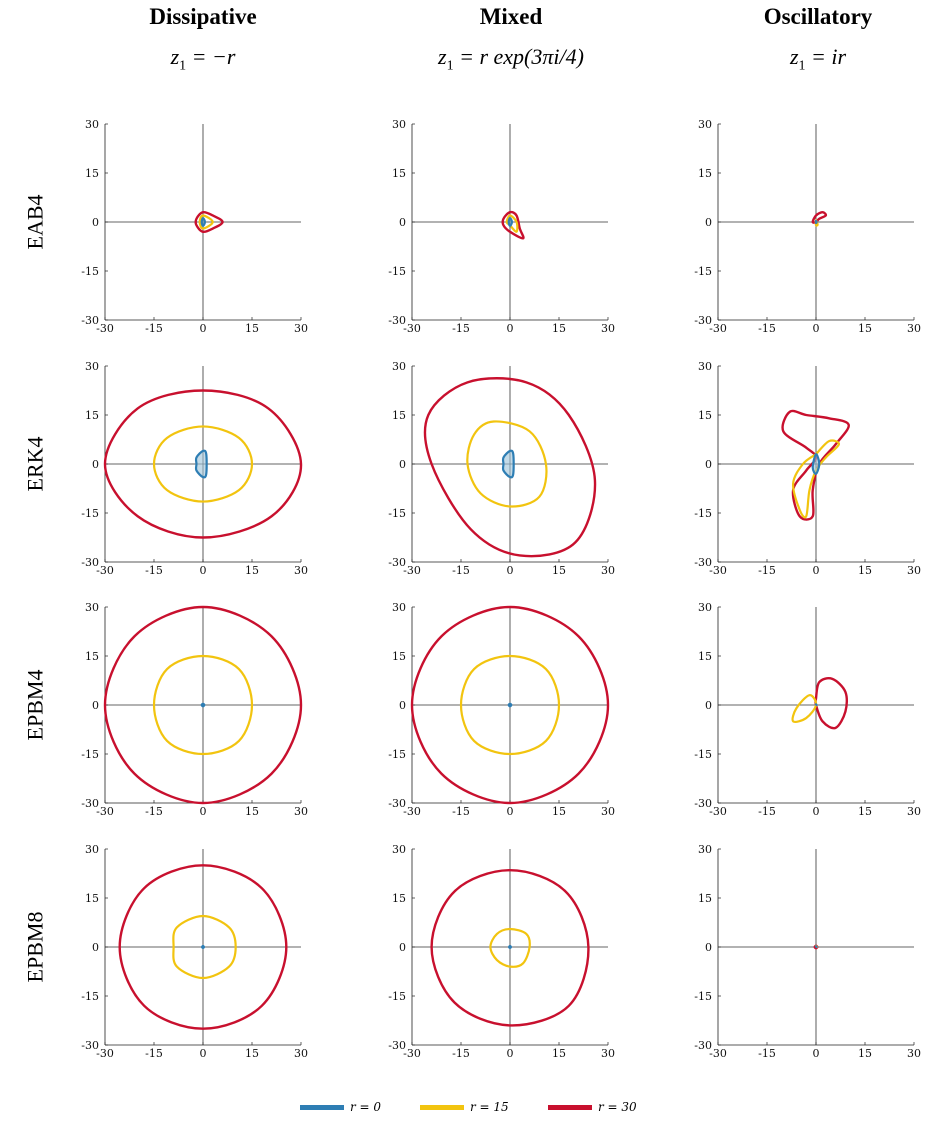 This screenshot has height=1132, width=925. What do you see at coordinates (511, 59) in the screenshot?
I see `column-formula-mixed: z1 = r exp(3πi/4)` at bounding box center [511, 59].